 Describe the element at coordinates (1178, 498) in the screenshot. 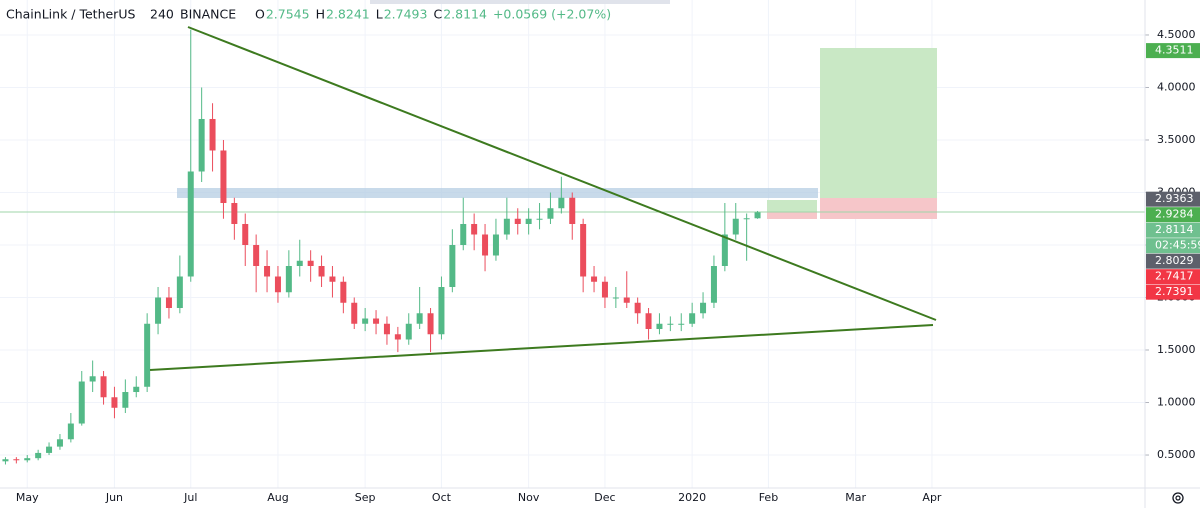

I see `settings-icon` at that location.